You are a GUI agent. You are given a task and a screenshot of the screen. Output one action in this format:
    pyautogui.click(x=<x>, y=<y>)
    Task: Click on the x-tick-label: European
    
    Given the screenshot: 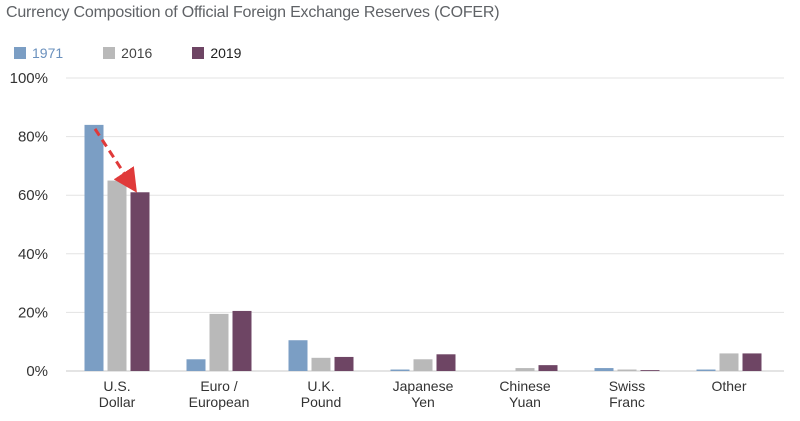 What is the action you would take?
    pyautogui.click(x=219, y=402)
    